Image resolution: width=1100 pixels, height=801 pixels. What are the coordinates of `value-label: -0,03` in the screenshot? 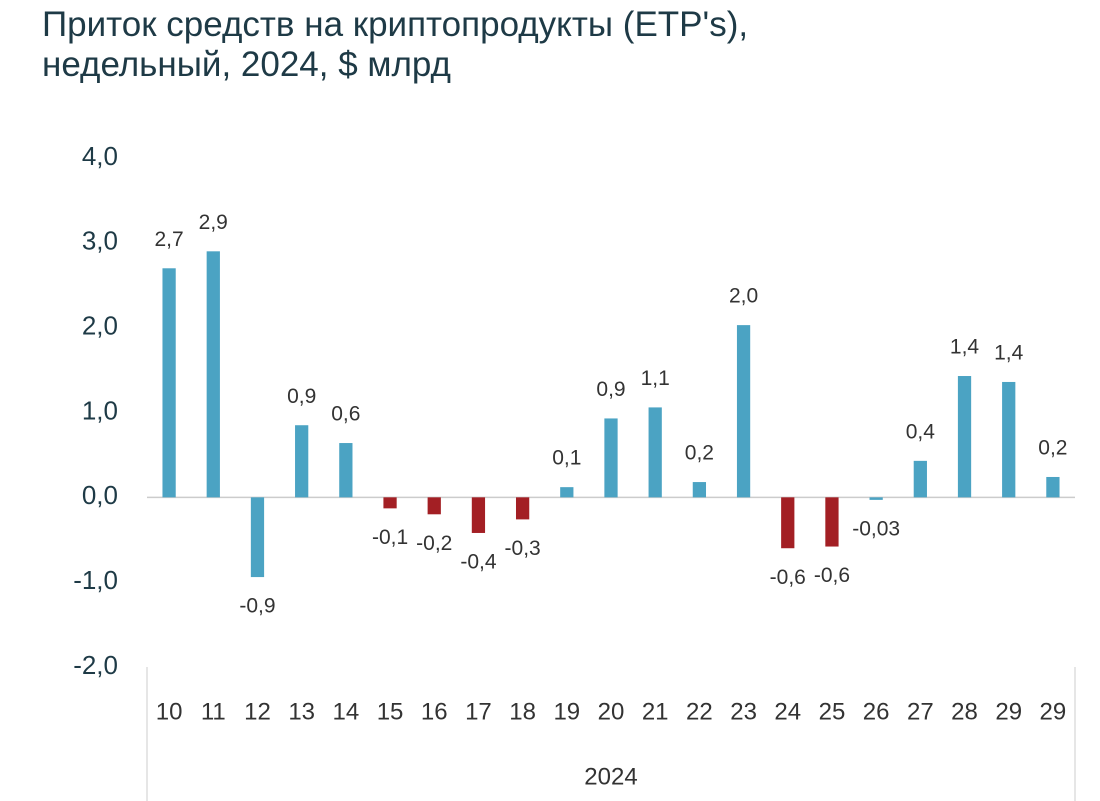 It's located at (876, 528).